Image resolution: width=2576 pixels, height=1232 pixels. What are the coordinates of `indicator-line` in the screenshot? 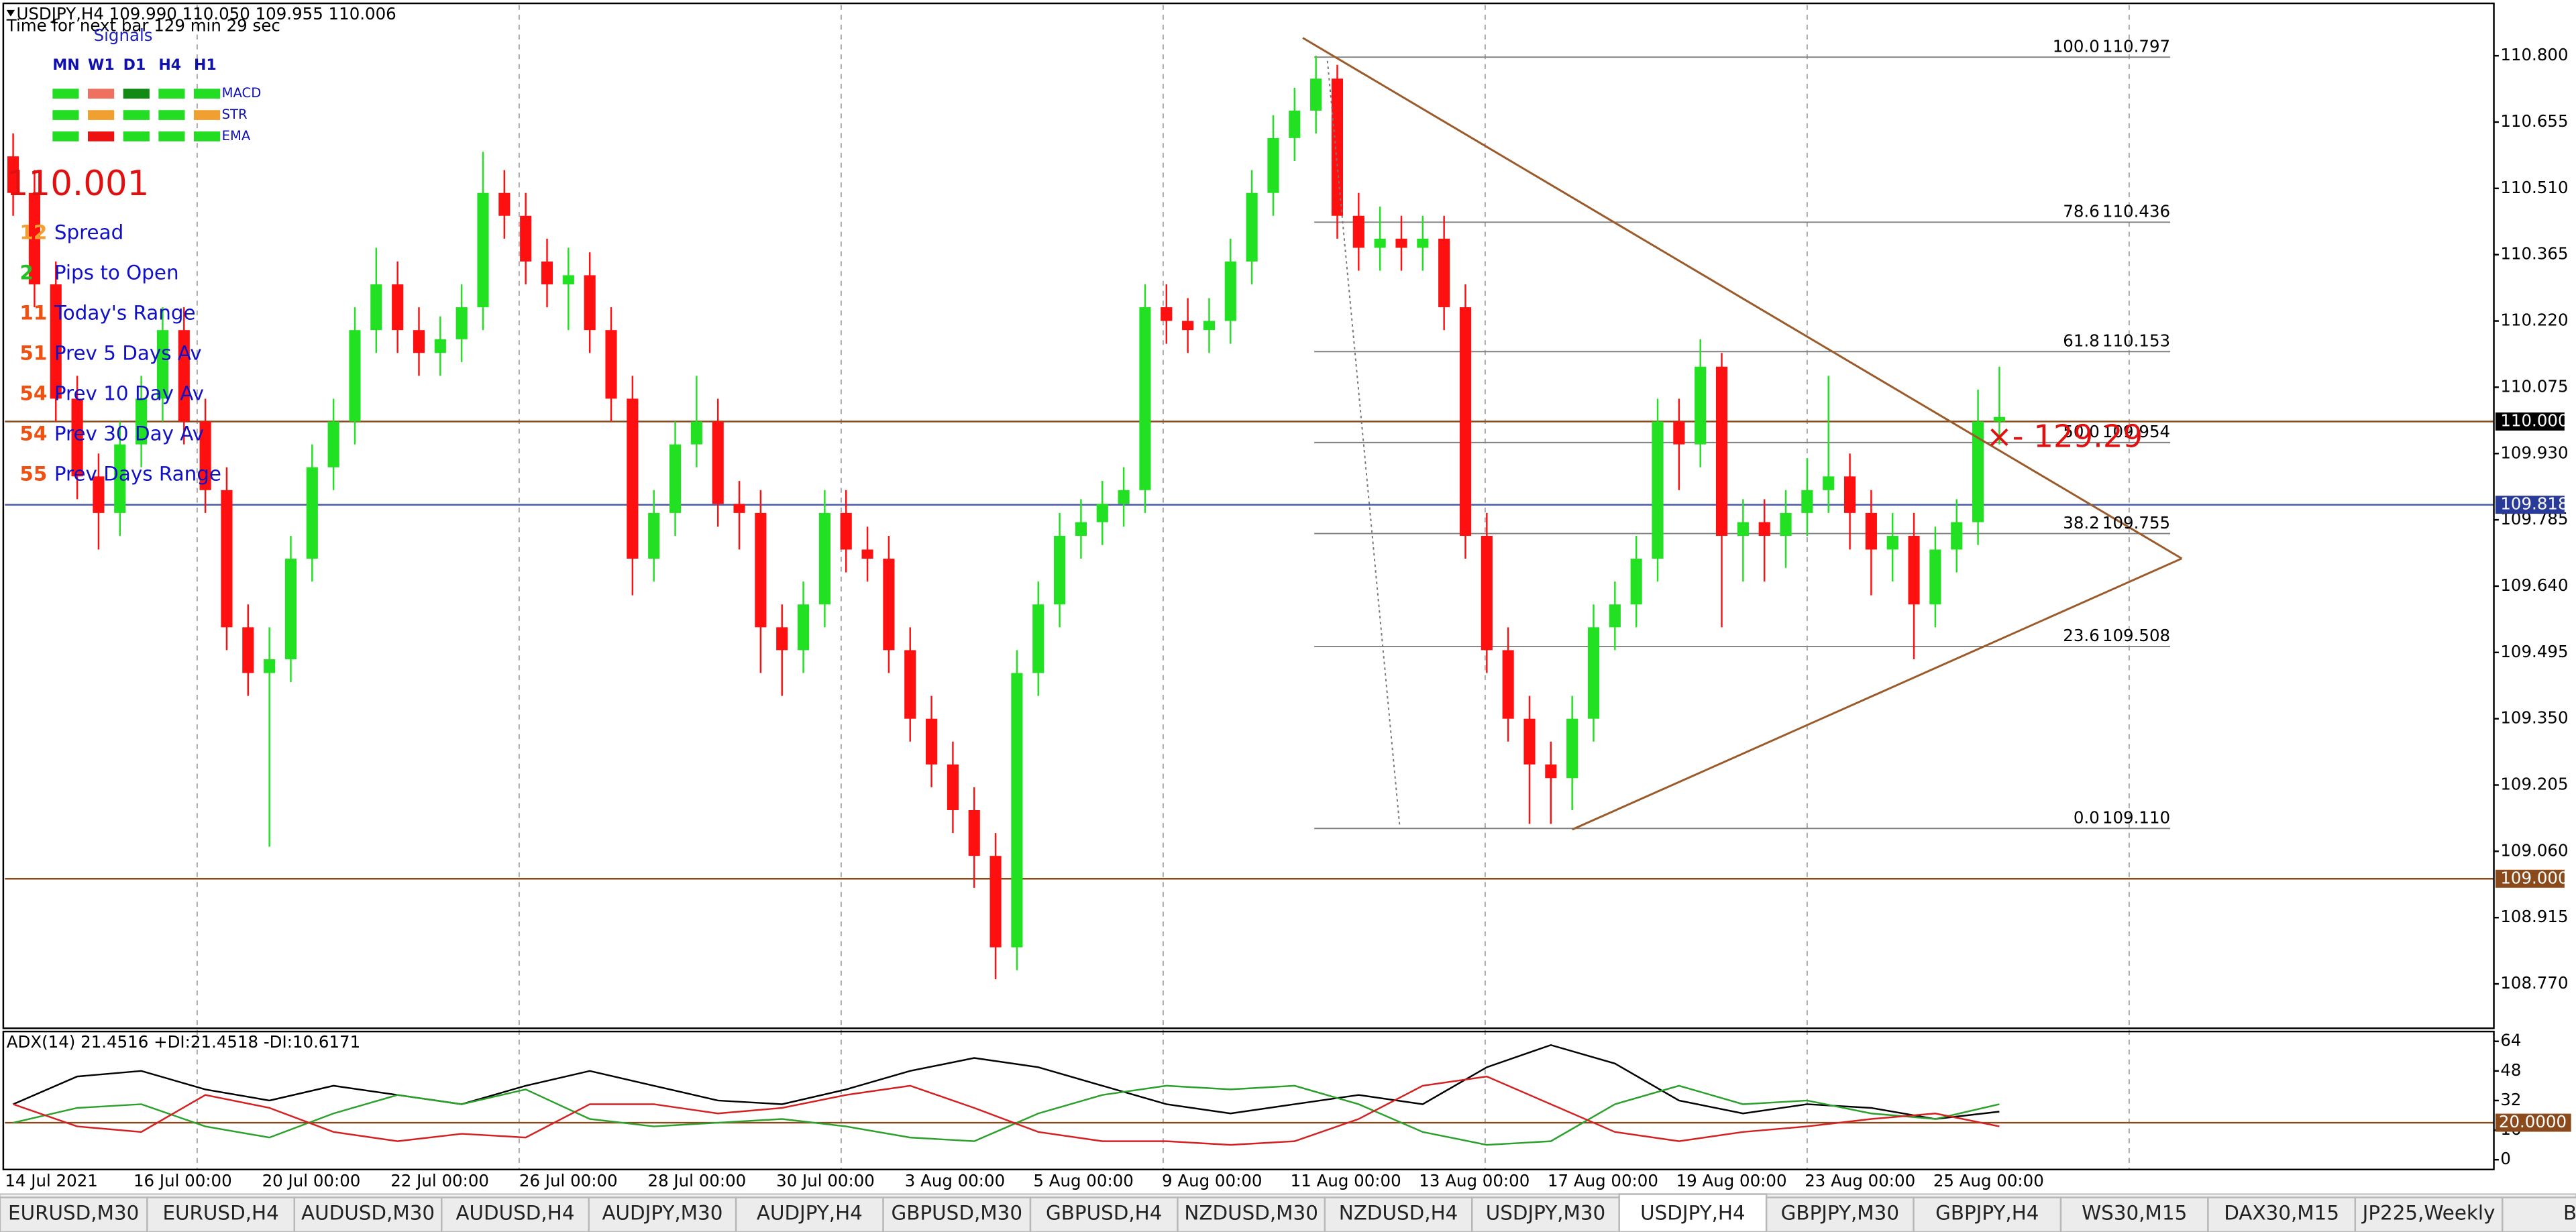 It's located at (1006, 1115).